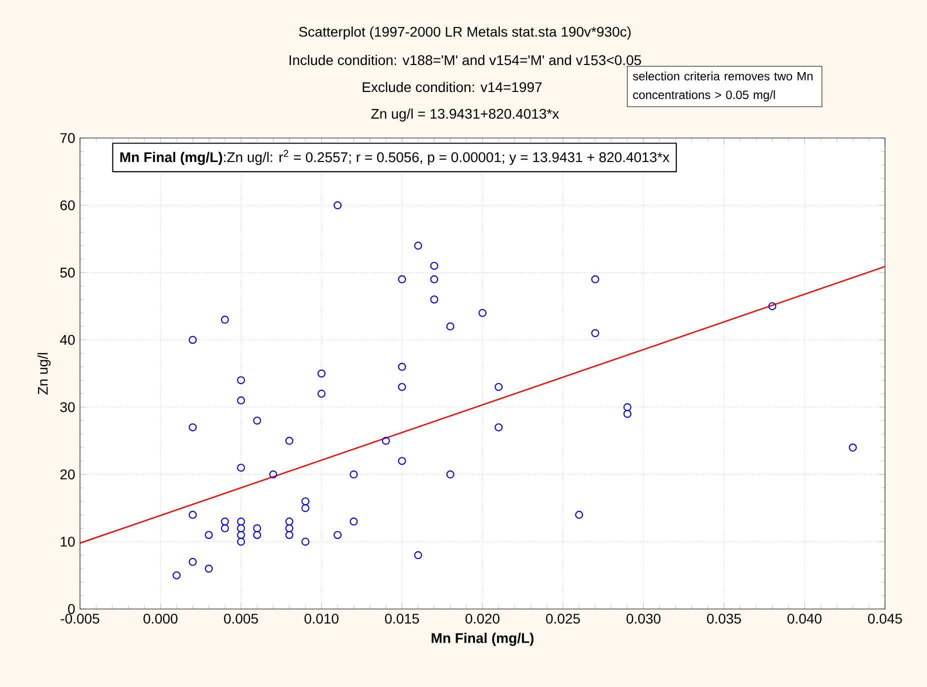 This screenshot has height=687, width=927. What do you see at coordinates (465, 115) in the screenshot?
I see `text: Zn ug/l = 13.9431+820.4013*x` at bounding box center [465, 115].